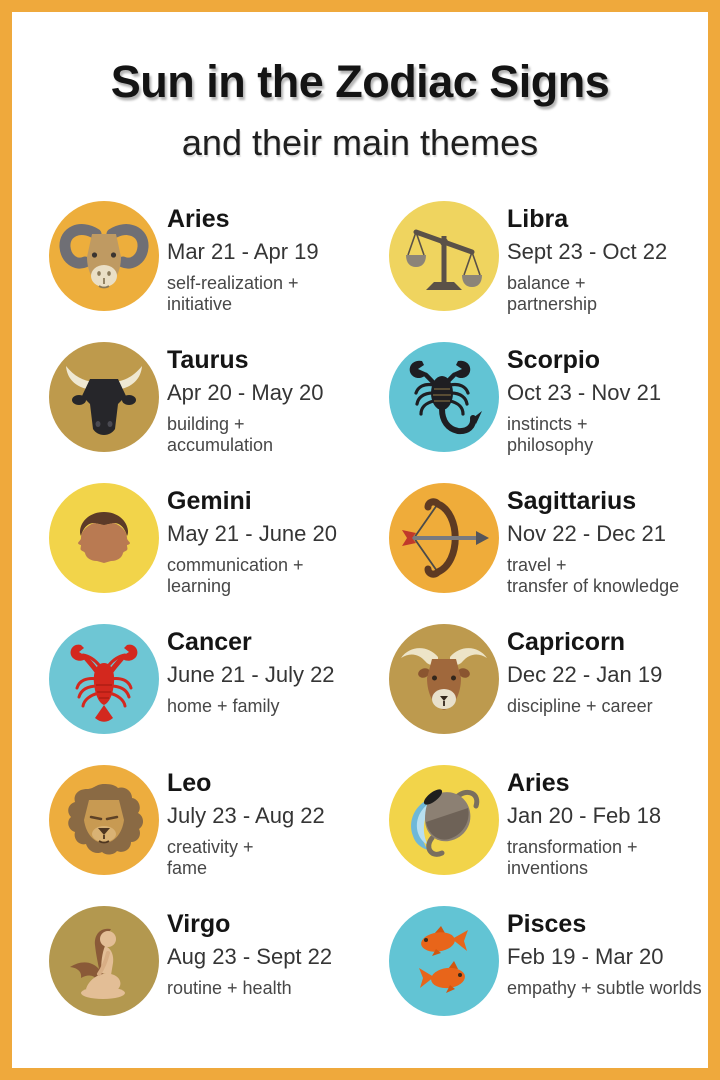  I want to click on sign-dates: Dec 22 - Jan 19, so click(585, 674).